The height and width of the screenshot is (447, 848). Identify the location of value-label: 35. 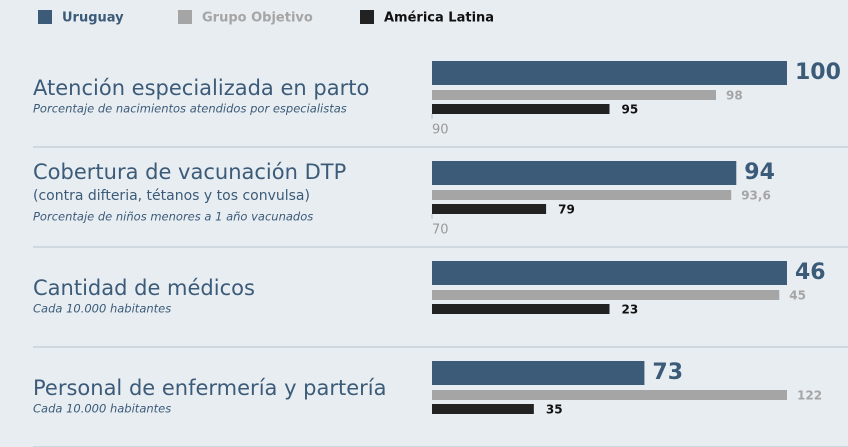
(554, 410).